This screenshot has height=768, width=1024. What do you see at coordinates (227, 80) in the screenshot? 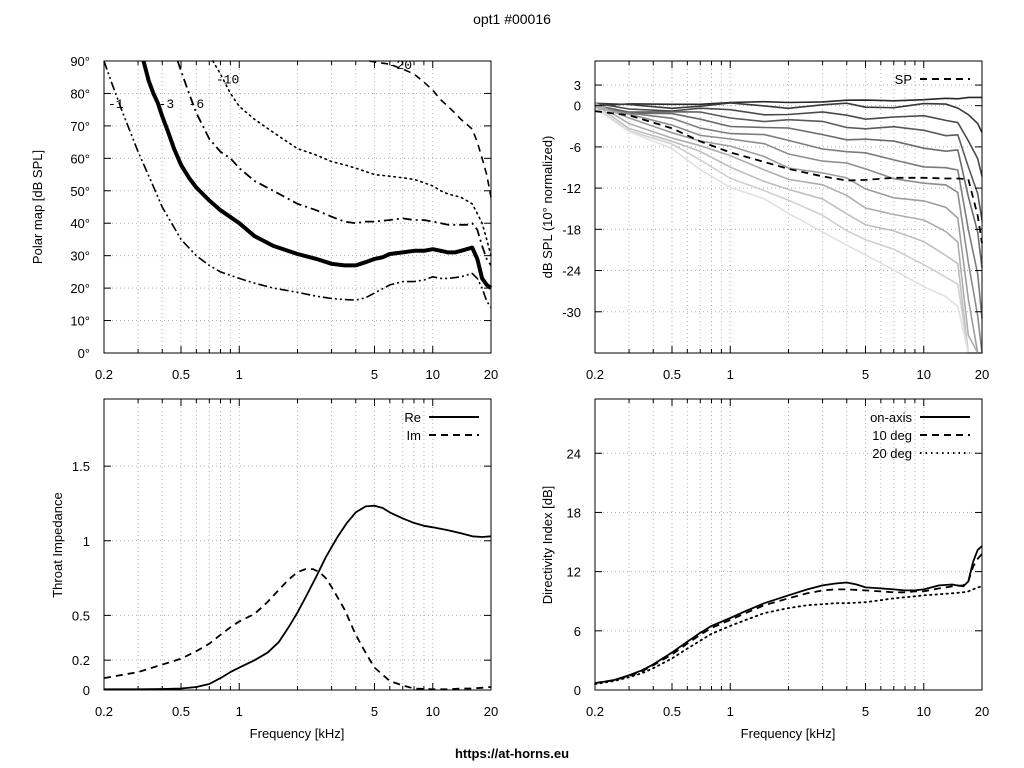
I see `polar-contour-label: -10` at bounding box center [227, 80].